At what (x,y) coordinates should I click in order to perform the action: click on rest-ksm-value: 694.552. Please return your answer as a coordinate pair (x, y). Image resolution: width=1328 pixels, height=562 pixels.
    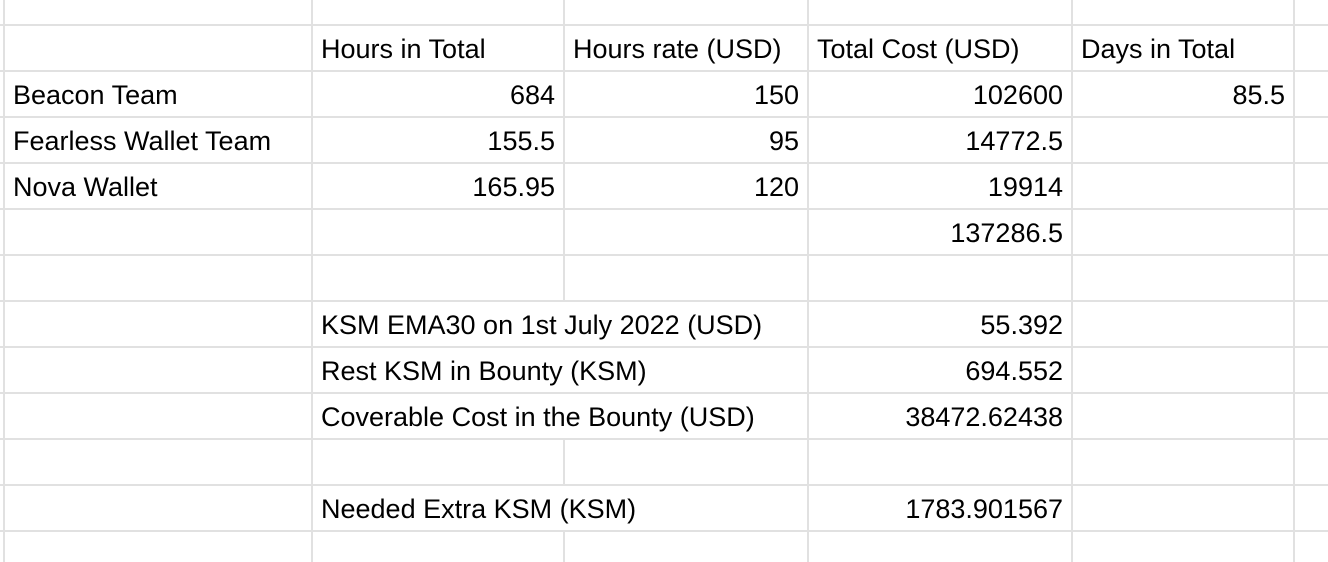
    Looking at the image, I should click on (1014, 371).